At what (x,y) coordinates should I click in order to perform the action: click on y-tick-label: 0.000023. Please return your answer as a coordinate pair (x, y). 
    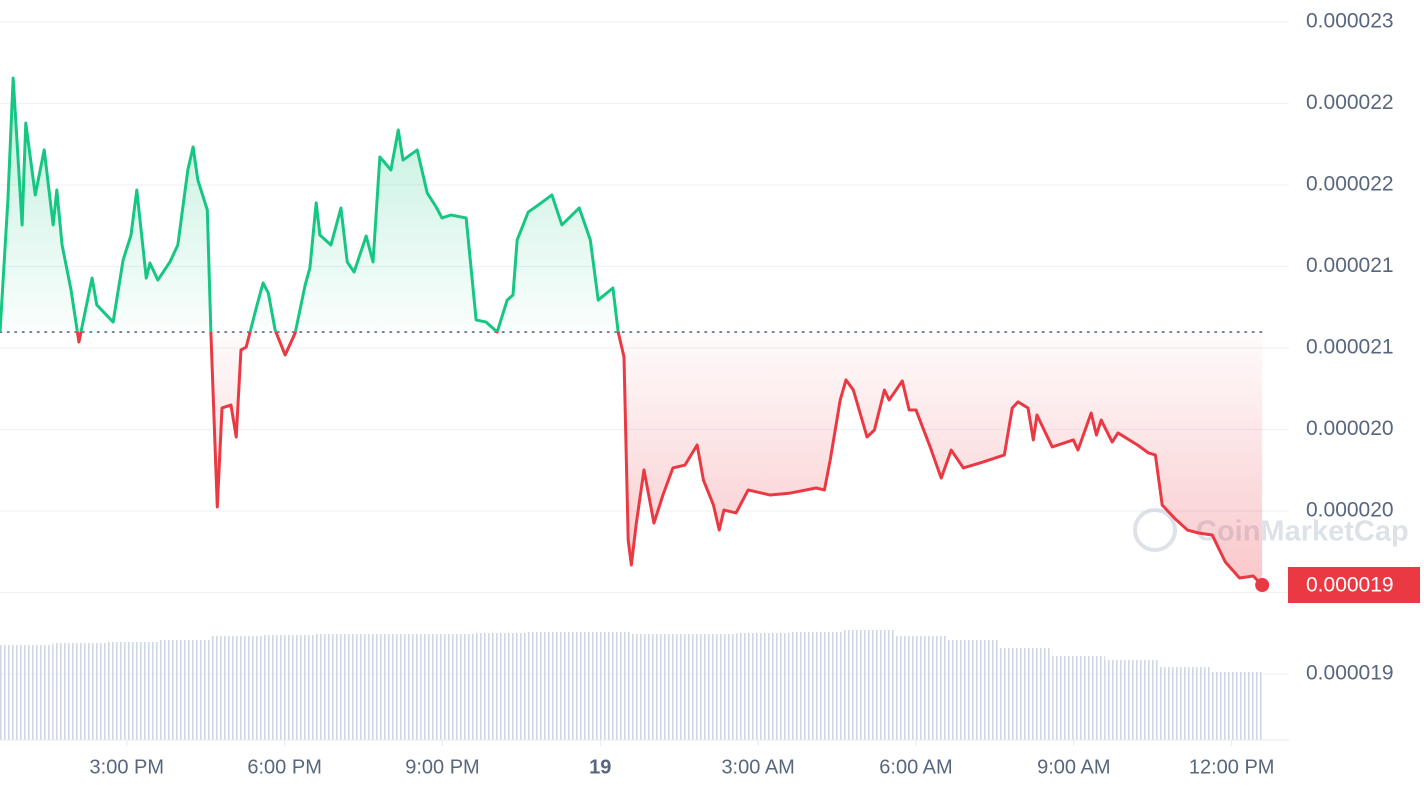
    Looking at the image, I should click on (1350, 21).